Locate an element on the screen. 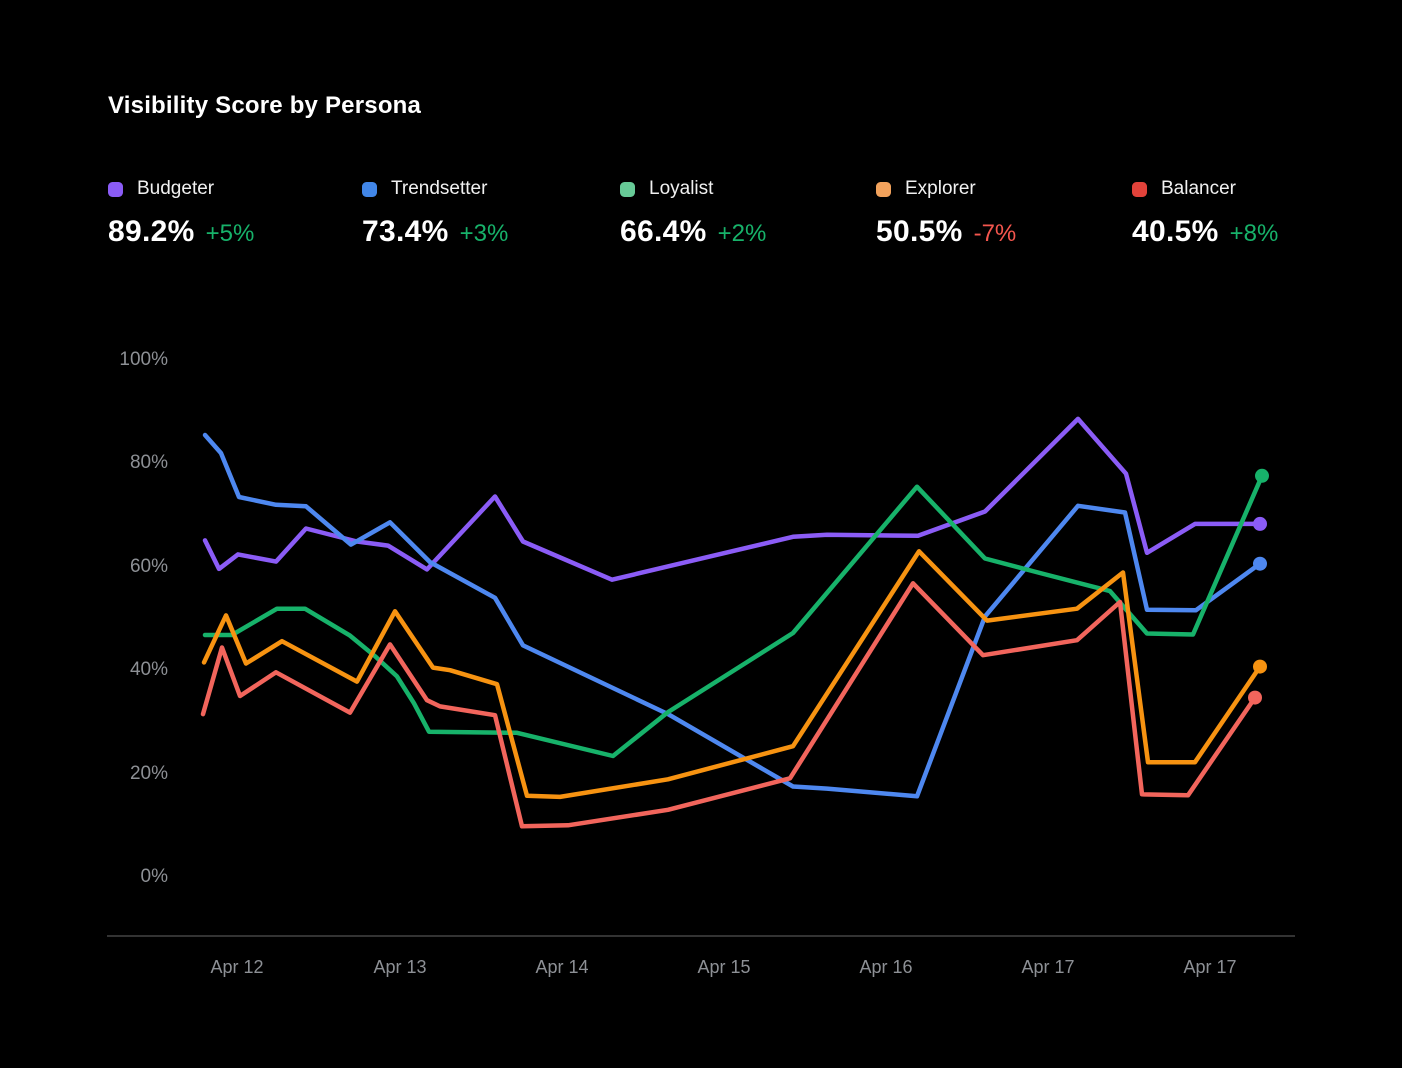 The image size is (1402, 1068). legend-item-balancer: Balancer 40.5% +8% is located at coordinates (1257, 213).